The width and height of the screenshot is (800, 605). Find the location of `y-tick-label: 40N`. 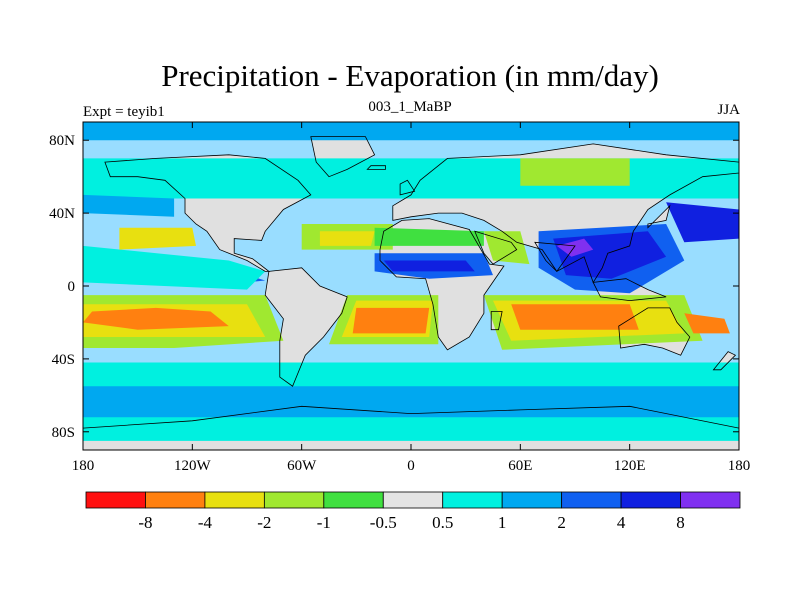

y-tick-label: 40N is located at coordinates (62, 214).